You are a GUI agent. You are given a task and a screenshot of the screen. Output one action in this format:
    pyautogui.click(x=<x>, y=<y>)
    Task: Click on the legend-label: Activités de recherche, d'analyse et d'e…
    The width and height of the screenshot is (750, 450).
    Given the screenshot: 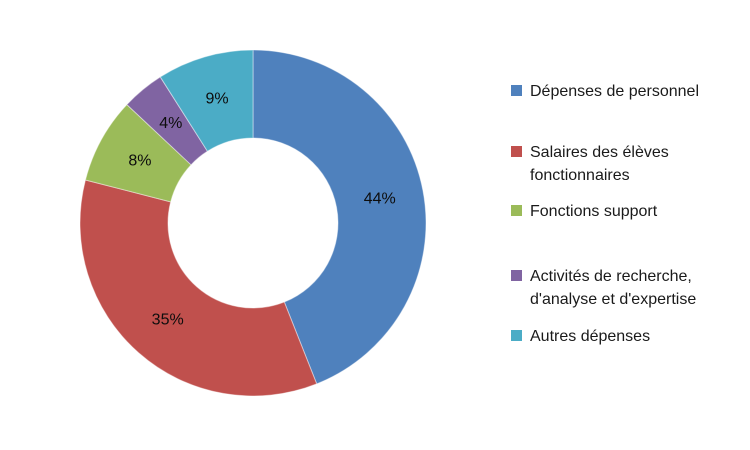 What is the action you would take?
    pyautogui.click(x=613, y=288)
    